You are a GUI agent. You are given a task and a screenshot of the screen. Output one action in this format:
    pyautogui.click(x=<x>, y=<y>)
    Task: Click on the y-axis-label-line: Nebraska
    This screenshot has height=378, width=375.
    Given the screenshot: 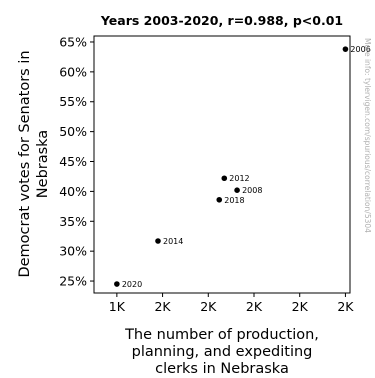 What is the action you would take?
    pyautogui.click(x=43, y=164)
    